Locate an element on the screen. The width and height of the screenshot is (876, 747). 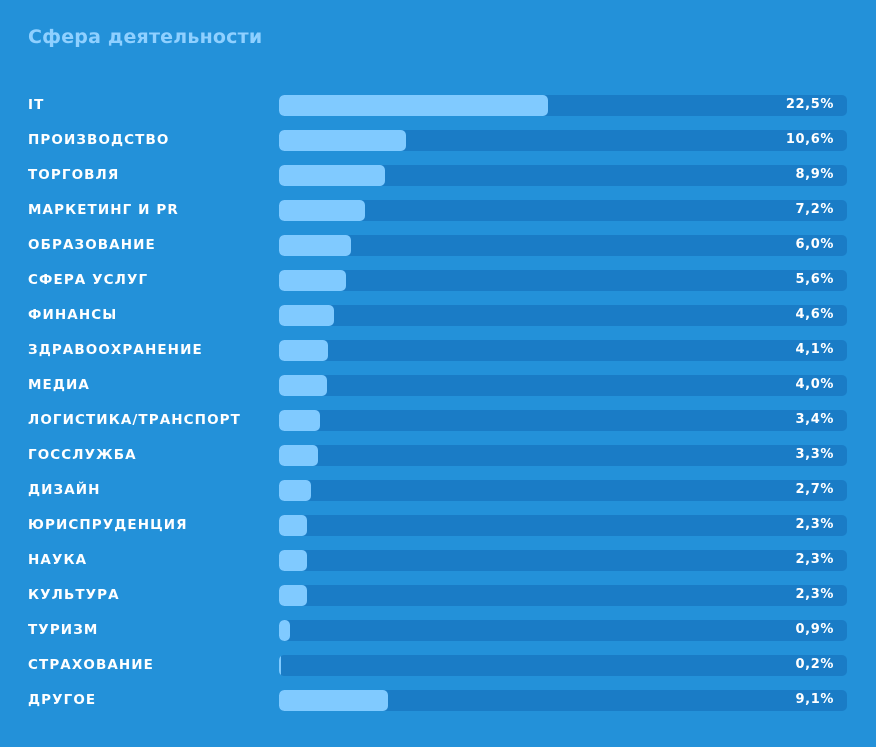
bar-row: ДИЗАЙН 2,7% is located at coordinates (438, 490).